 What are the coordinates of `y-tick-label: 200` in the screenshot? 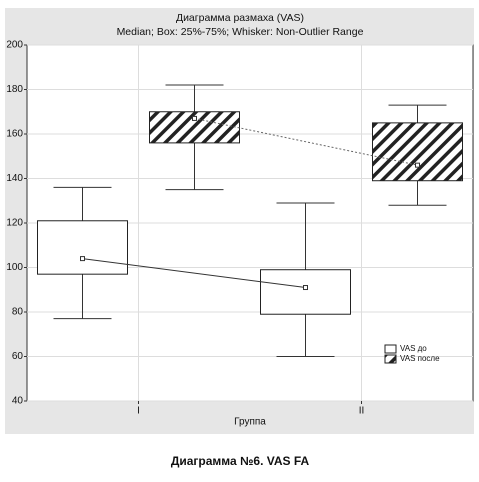 It's located at (14, 45).